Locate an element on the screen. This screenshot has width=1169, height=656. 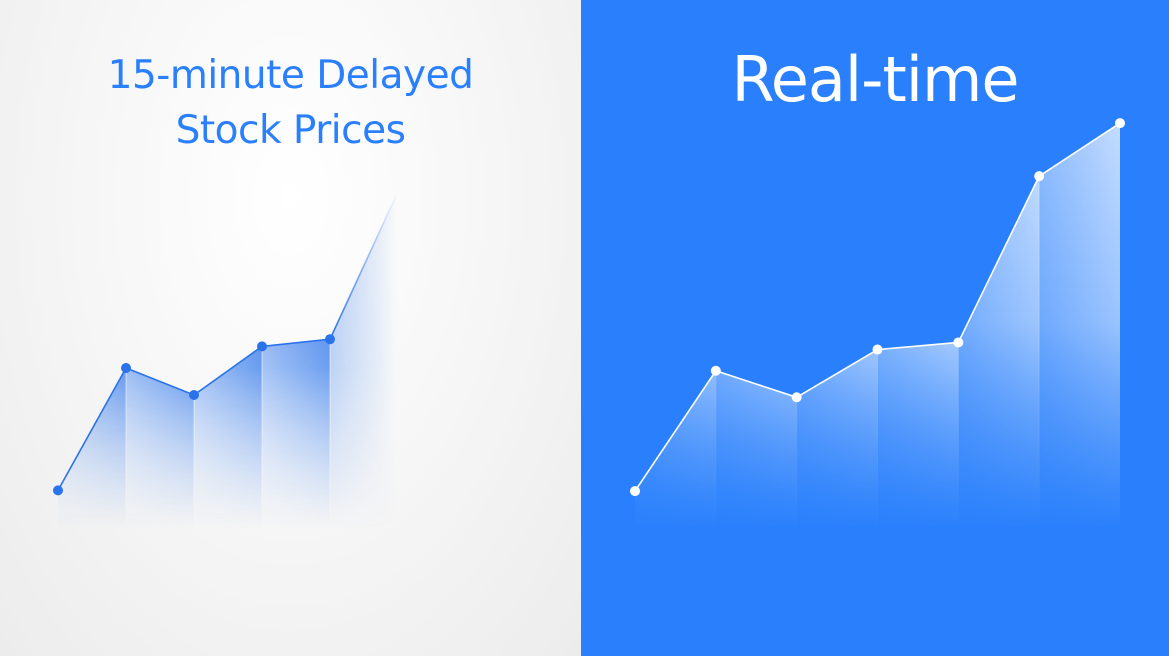
realtime-title: Real-time is located at coordinates (875, 79).